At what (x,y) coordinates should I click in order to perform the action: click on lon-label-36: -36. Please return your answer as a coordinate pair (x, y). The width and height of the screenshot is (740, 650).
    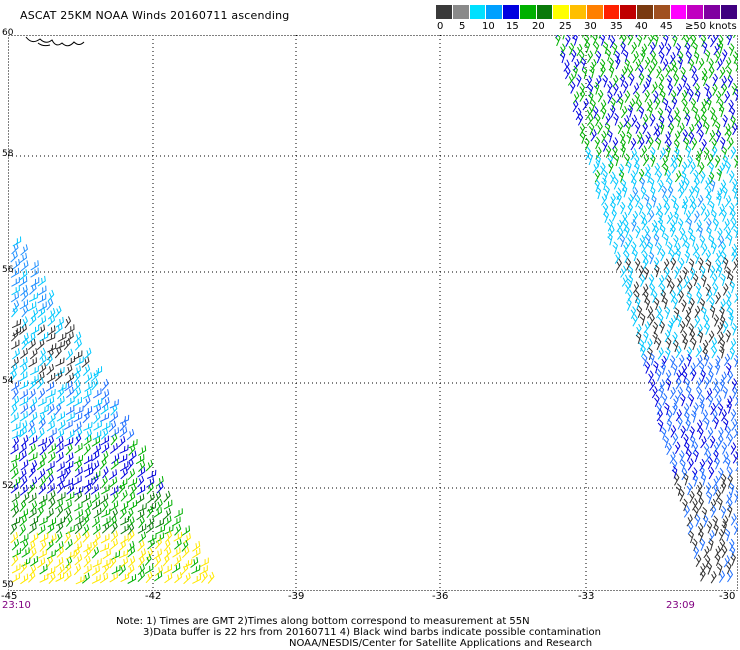
    Looking at the image, I should click on (440, 596).